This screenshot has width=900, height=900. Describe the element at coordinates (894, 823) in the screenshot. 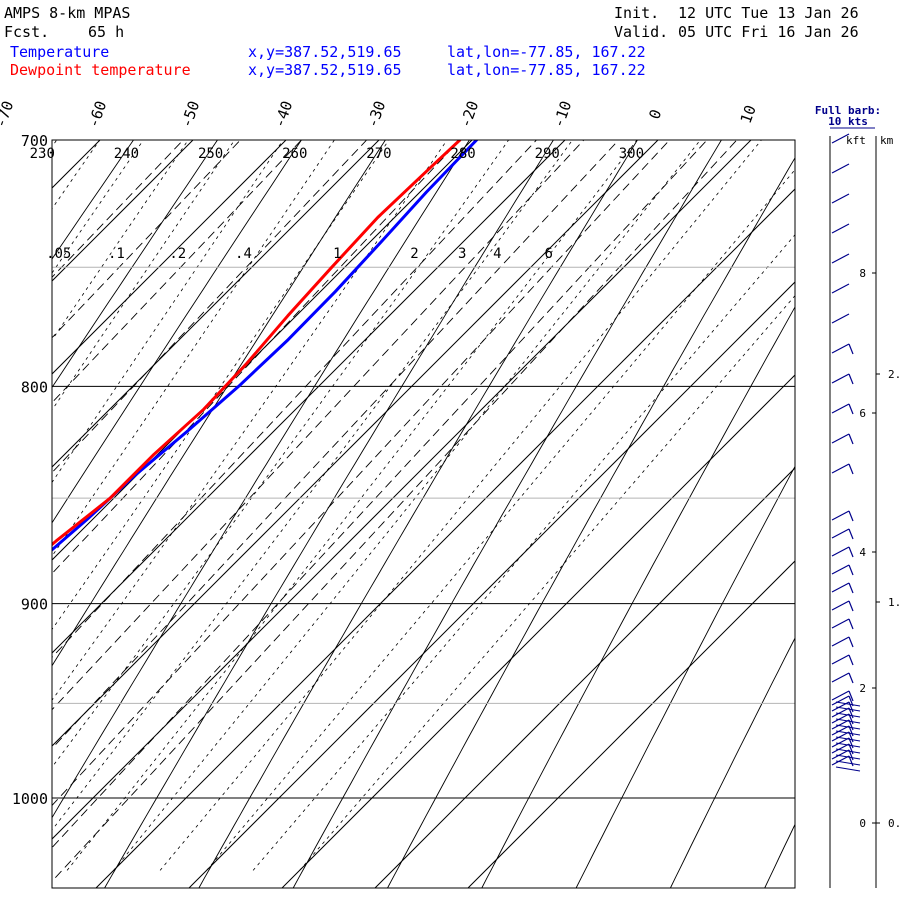

I see `km-tick-label: 0.` at that location.